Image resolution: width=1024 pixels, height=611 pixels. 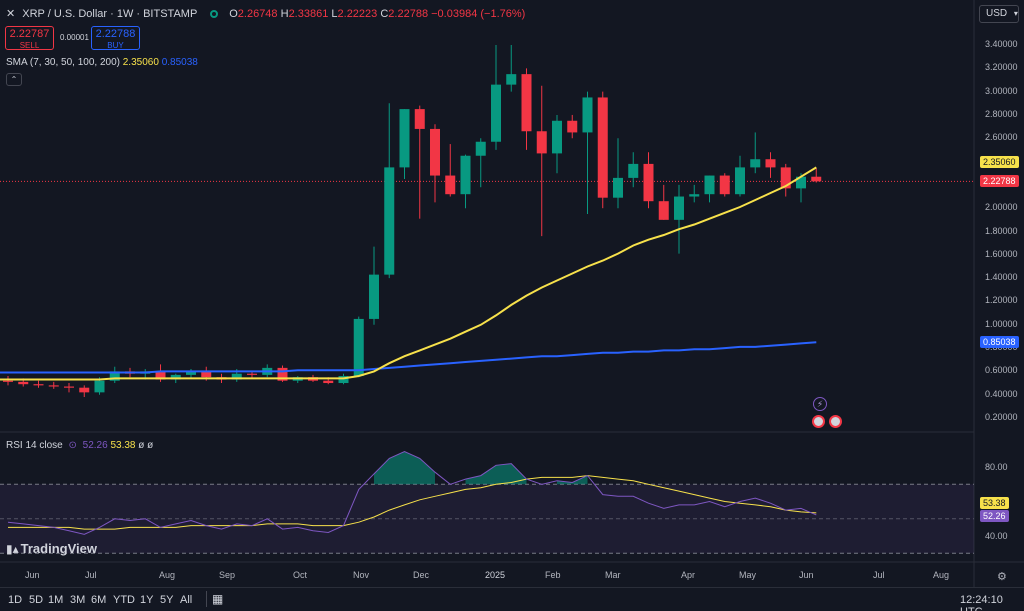 I want to click on spread-value: 0.00001, so click(x=74, y=37).